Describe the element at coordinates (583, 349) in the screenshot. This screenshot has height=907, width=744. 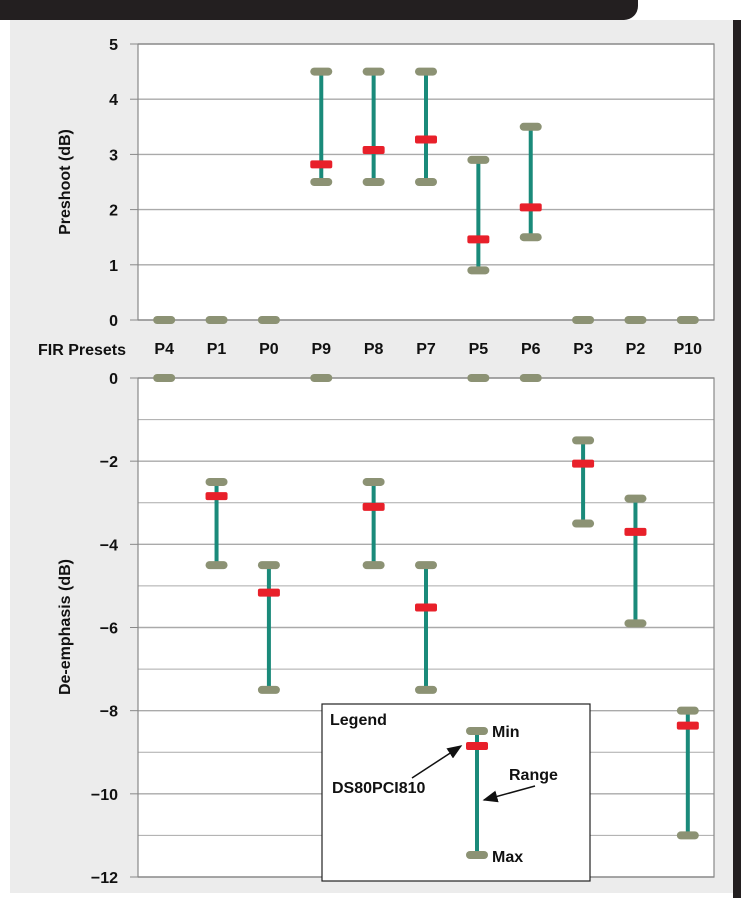
I see `category-label: P3` at that location.